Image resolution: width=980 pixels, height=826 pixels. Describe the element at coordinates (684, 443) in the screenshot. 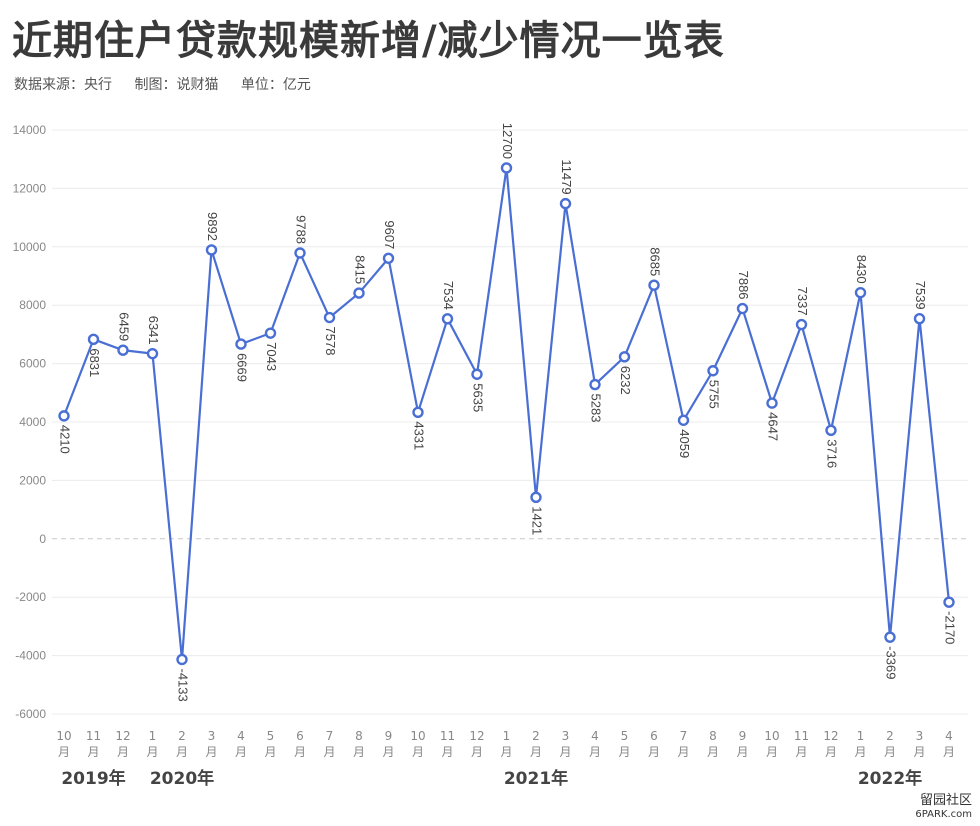

I see `data-label: 4059` at that location.